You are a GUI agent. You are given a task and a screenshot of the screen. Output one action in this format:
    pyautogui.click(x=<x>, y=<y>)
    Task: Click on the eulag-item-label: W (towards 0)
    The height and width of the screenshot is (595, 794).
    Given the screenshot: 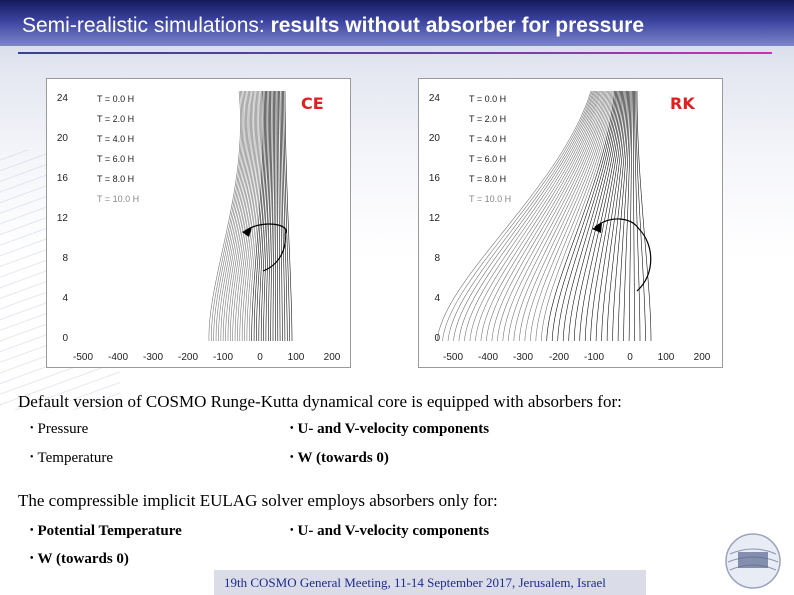 What is the action you would take?
    pyautogui.click(x=83, y=559)
    